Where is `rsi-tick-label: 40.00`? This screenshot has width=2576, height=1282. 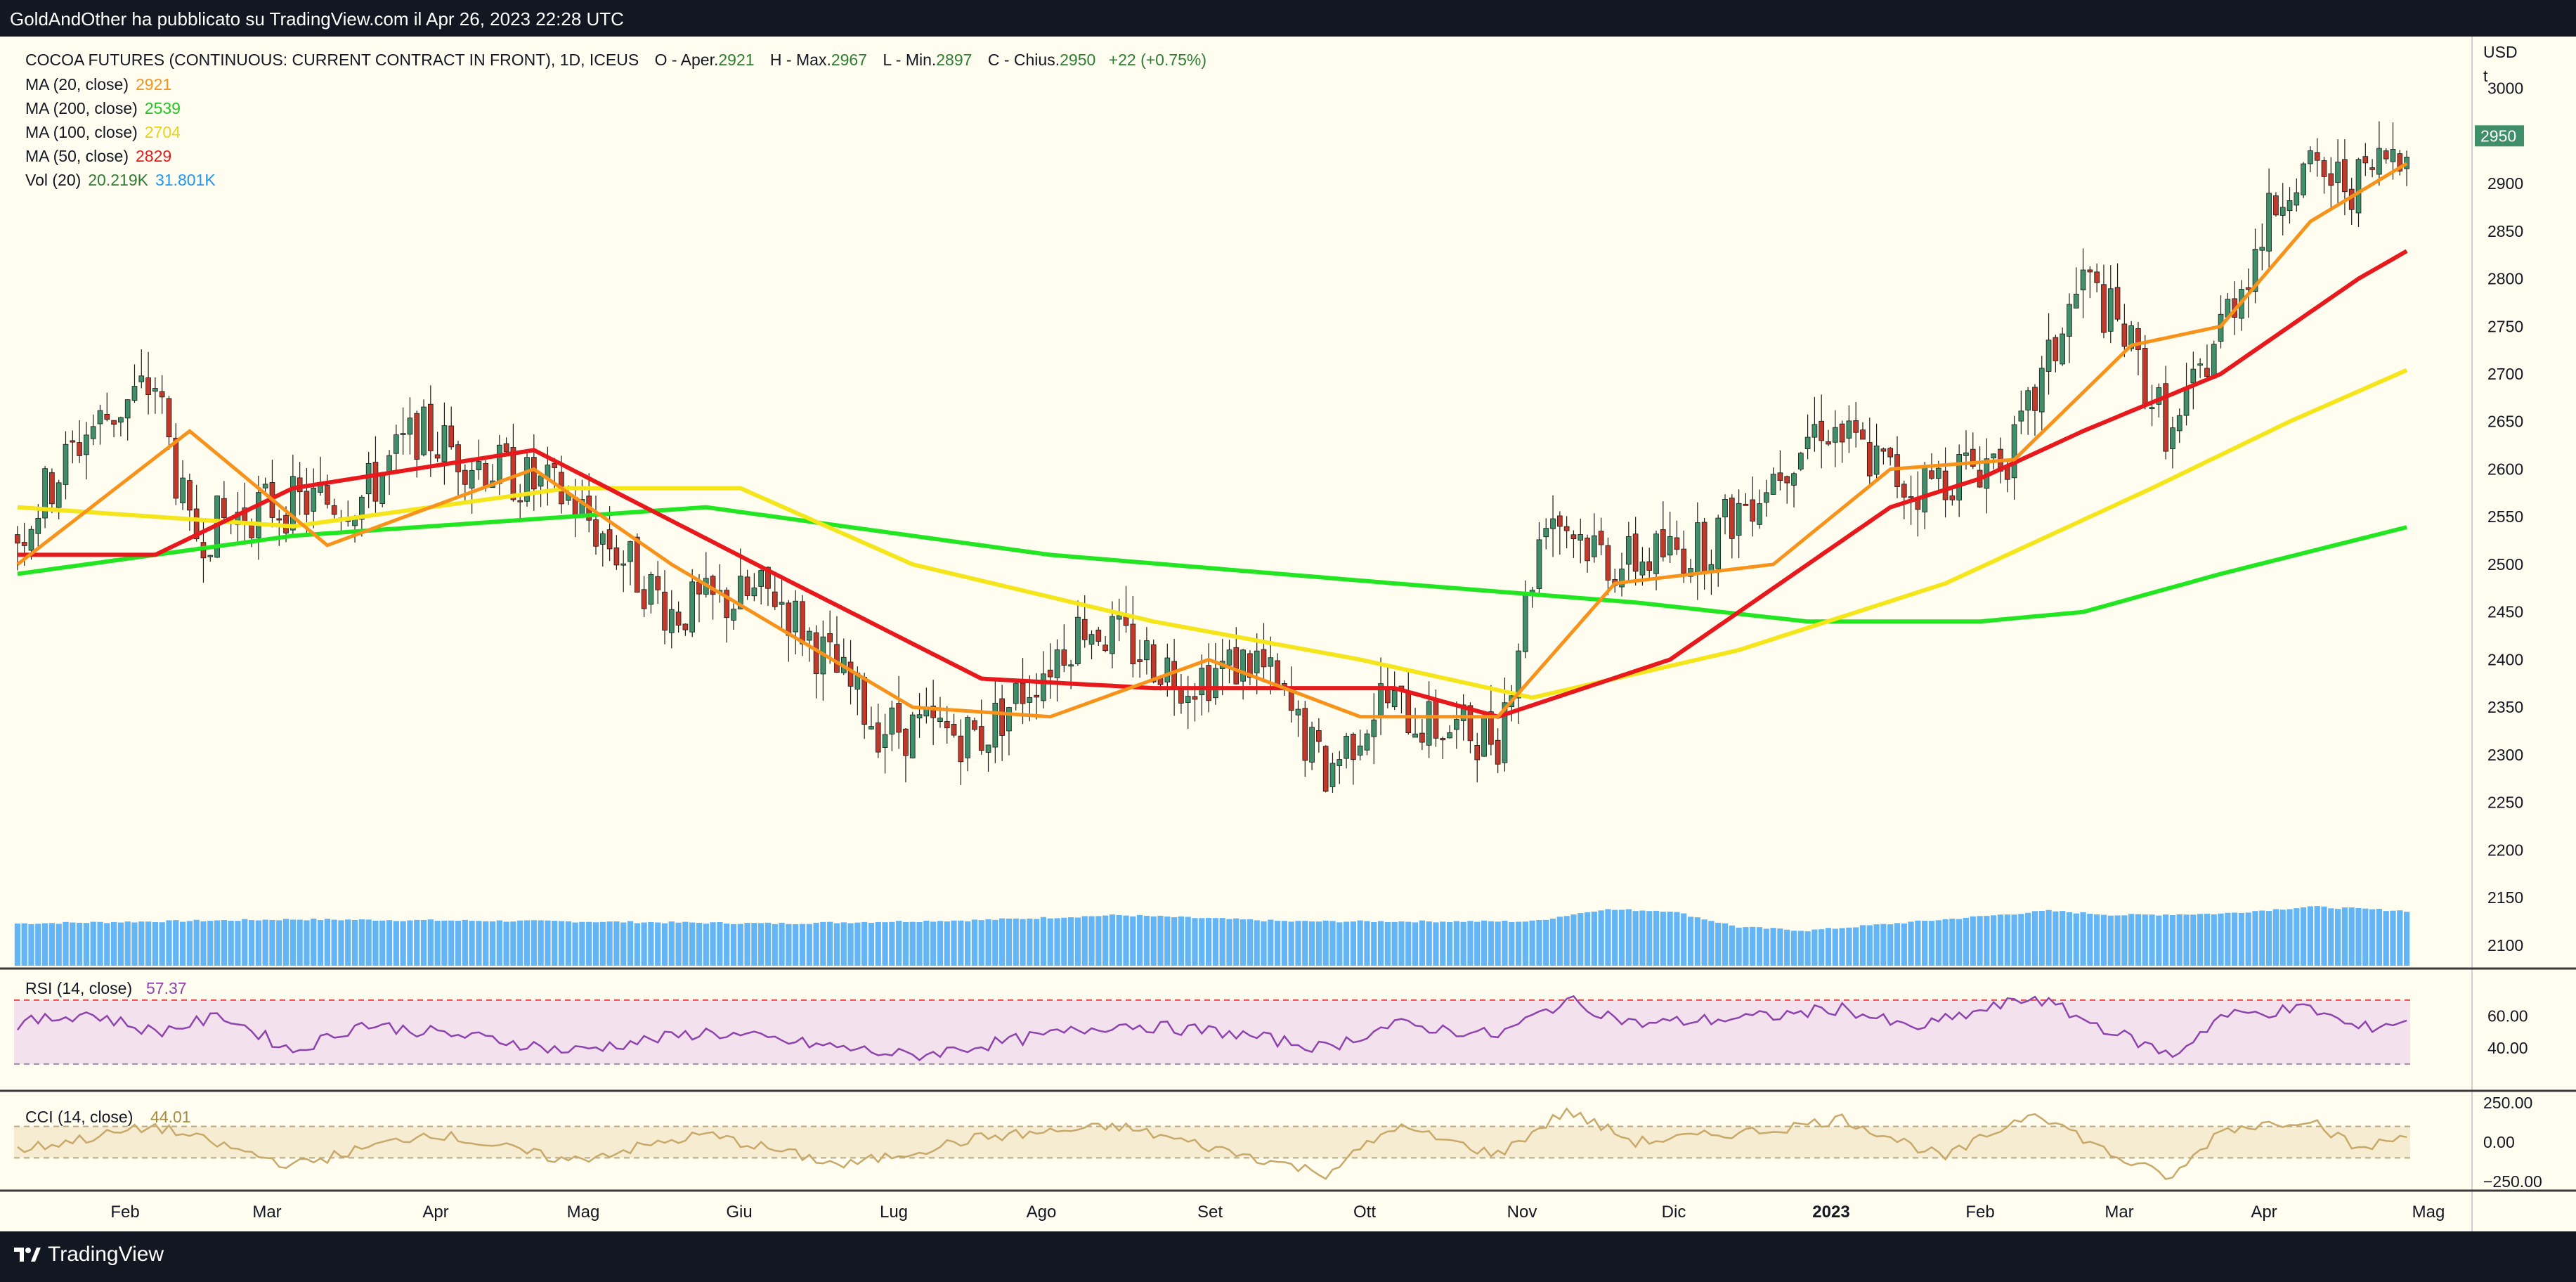
rsi-tick-label: 40.00 is located at coordinates (2507, 1048).